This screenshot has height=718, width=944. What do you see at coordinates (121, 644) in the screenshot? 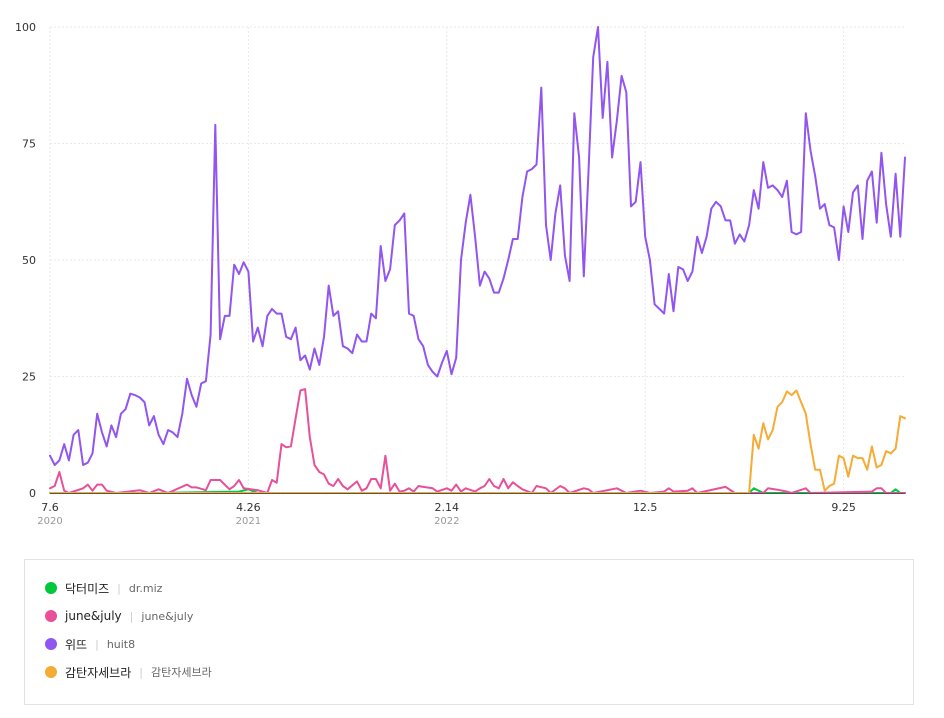
I see `legend-series-alias: huit8` at bounding box center [121, 644].